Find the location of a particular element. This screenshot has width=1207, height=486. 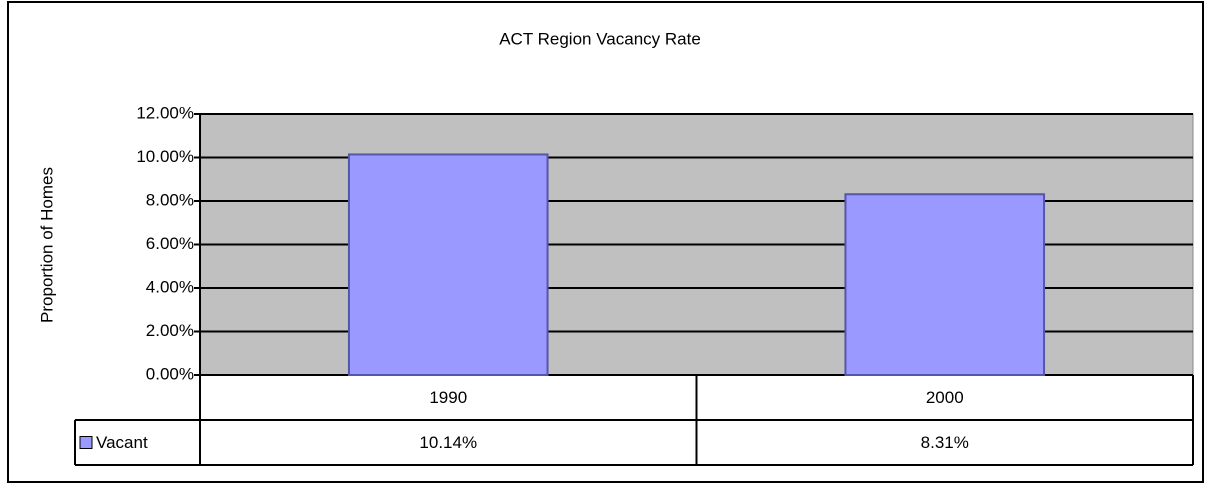

legend-key is located at coordinates (86, 442).